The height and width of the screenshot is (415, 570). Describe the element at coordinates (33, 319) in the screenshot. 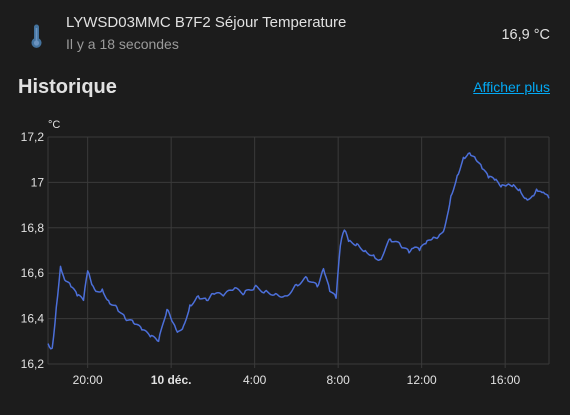

I see `y-tick-label: 16,4` at that location.